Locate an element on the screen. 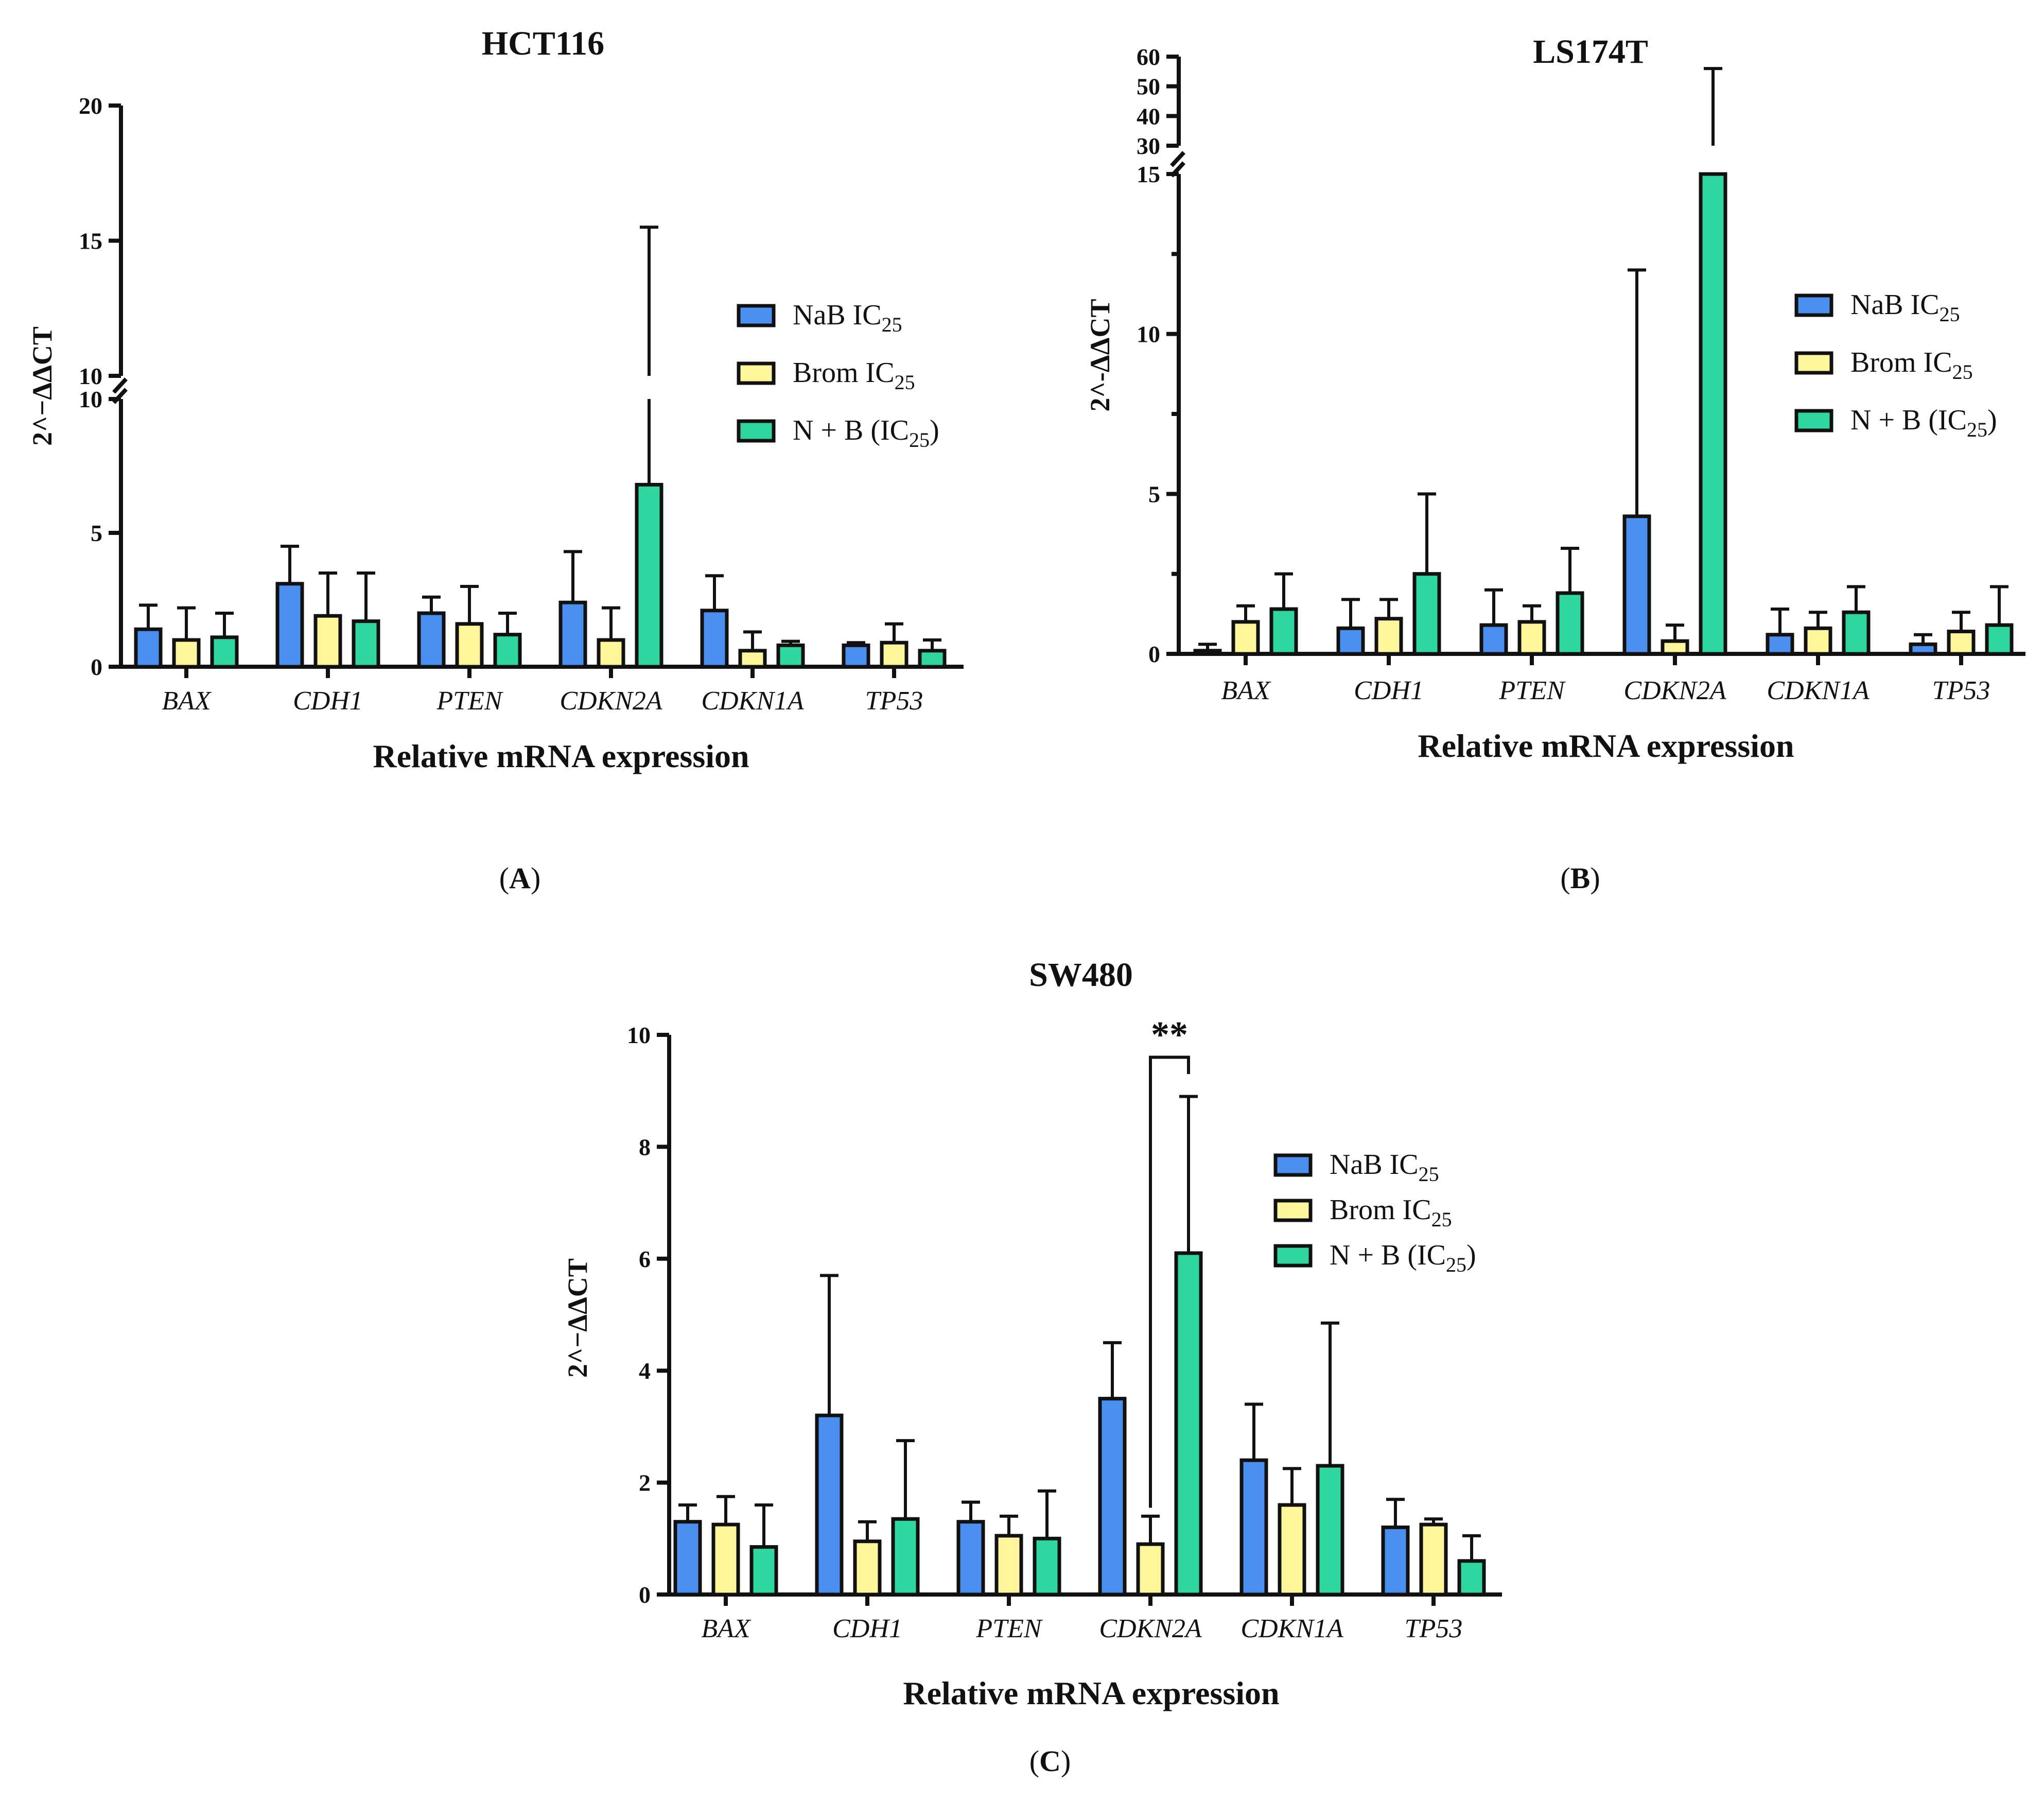  error-bar-nab-ic25-cdkn2a is located at coordinates (1637, 392).